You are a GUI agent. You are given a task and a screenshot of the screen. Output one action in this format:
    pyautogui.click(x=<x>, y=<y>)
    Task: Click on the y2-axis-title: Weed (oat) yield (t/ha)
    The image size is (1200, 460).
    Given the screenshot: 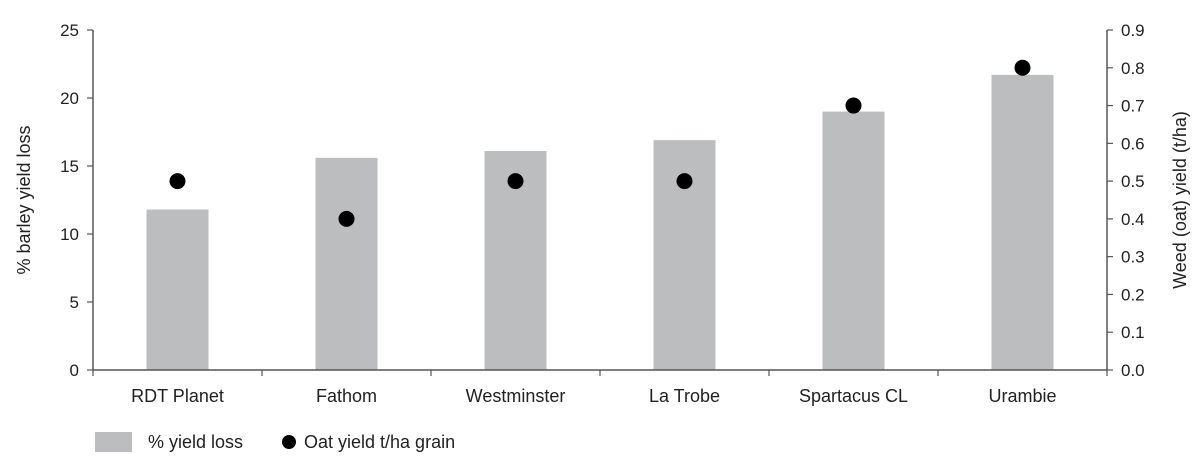 What is the action you would take?
    pyautogui.click(x=1180, y=200)
    